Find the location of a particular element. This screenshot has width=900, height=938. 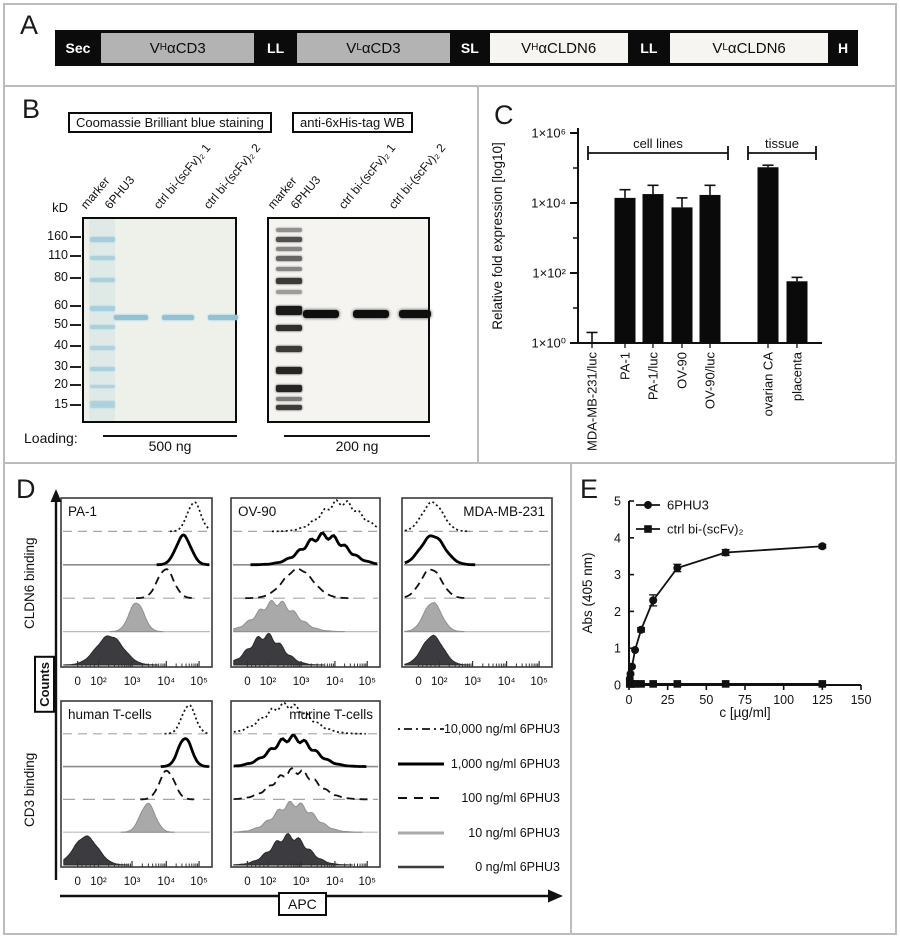

cd3-binding-axis-label: CD3 binding is located at coordinates (29, 790).